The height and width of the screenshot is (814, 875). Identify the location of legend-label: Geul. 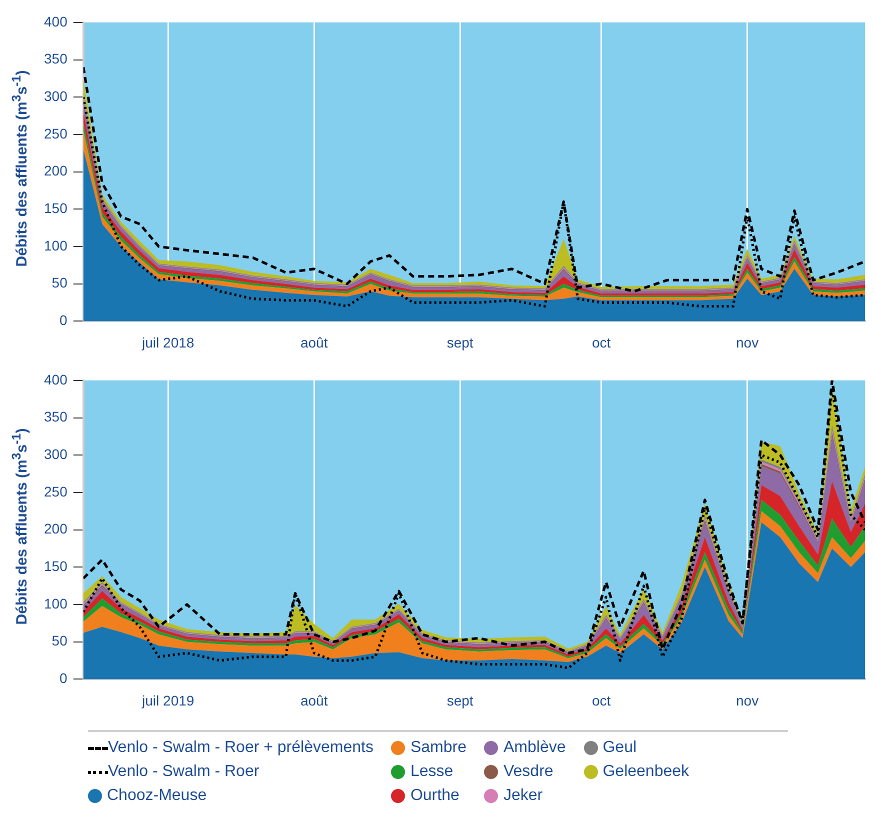
(619, 748).